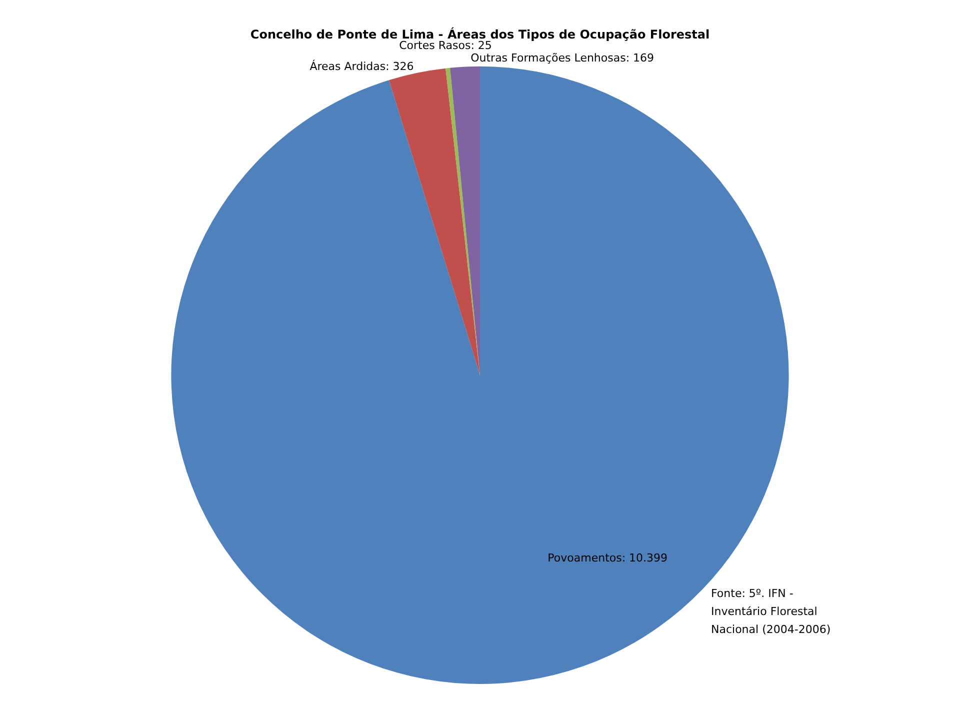 This screenshot has height=720, width=960. What do you see at coordinates (771, 612) in the screenshot?
I see `source-note: Fonte: 5º. IFN - Inventário Florestal Nacional (2004-2006)` at bounding box center [771, 612].